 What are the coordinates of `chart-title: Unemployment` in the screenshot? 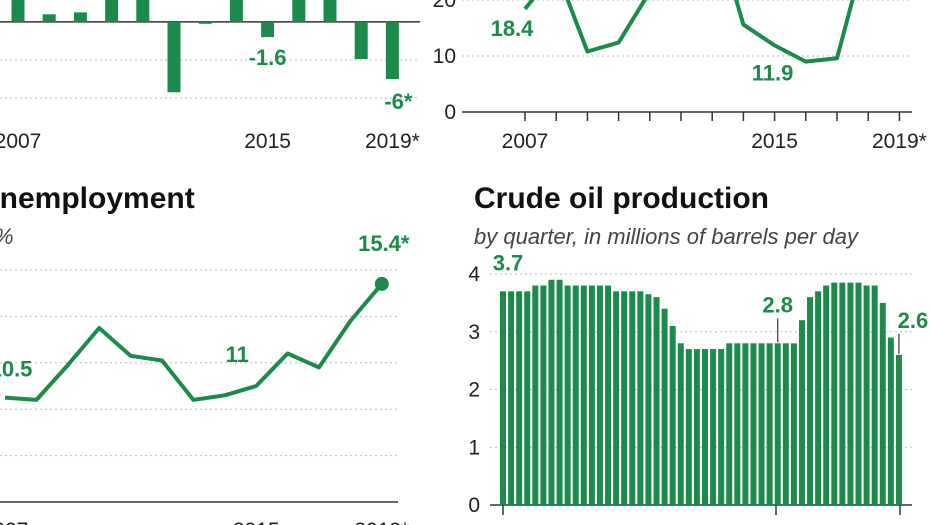 It's located at (97, 198).